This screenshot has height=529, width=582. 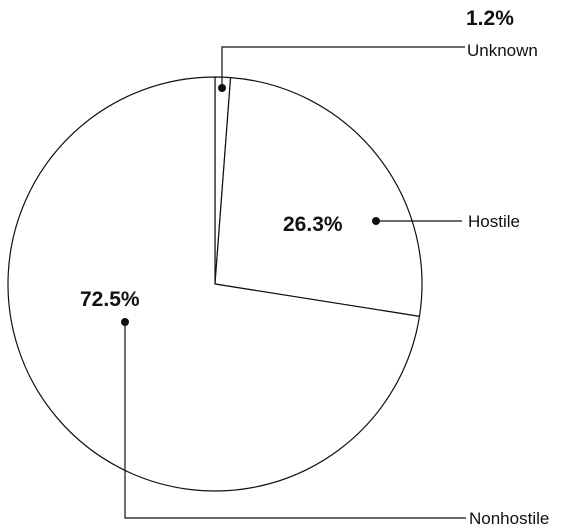 What do you see at coordinates (502, 50) in the screenshot?
I see `category-label-unknown: Unknown` at bounding box center [502, 50].